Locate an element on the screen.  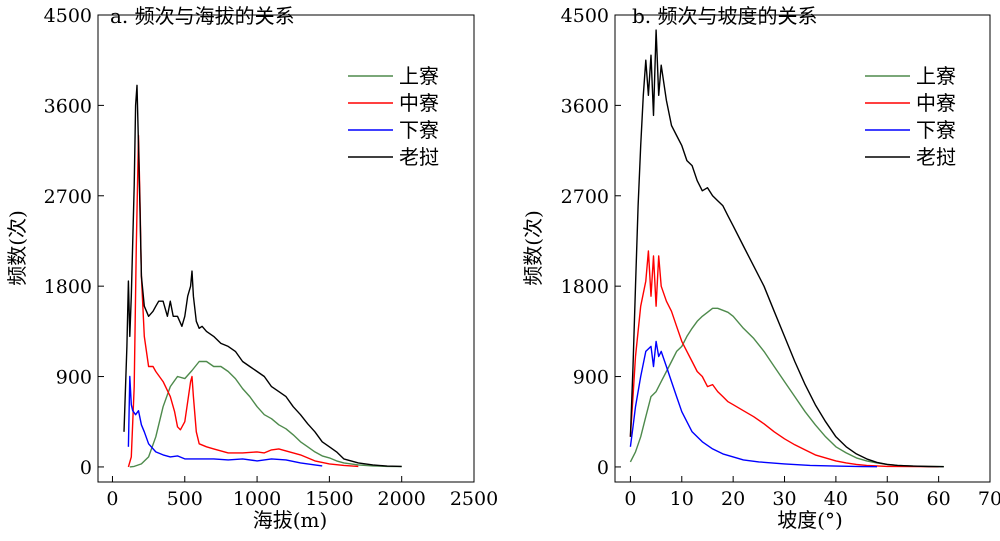
x-tick-label: 30 is located at coordinates (784, 499).